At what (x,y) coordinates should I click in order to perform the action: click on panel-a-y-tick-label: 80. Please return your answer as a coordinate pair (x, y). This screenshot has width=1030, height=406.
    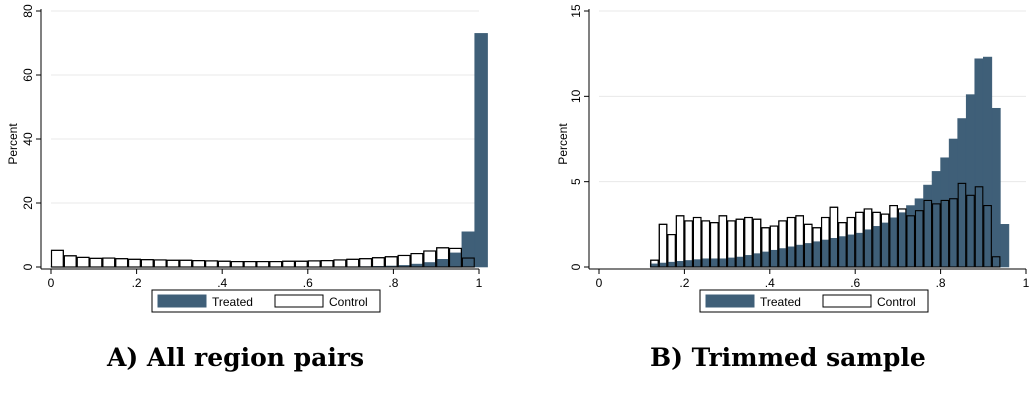
    Looking at the image, I should click on (28, 11).